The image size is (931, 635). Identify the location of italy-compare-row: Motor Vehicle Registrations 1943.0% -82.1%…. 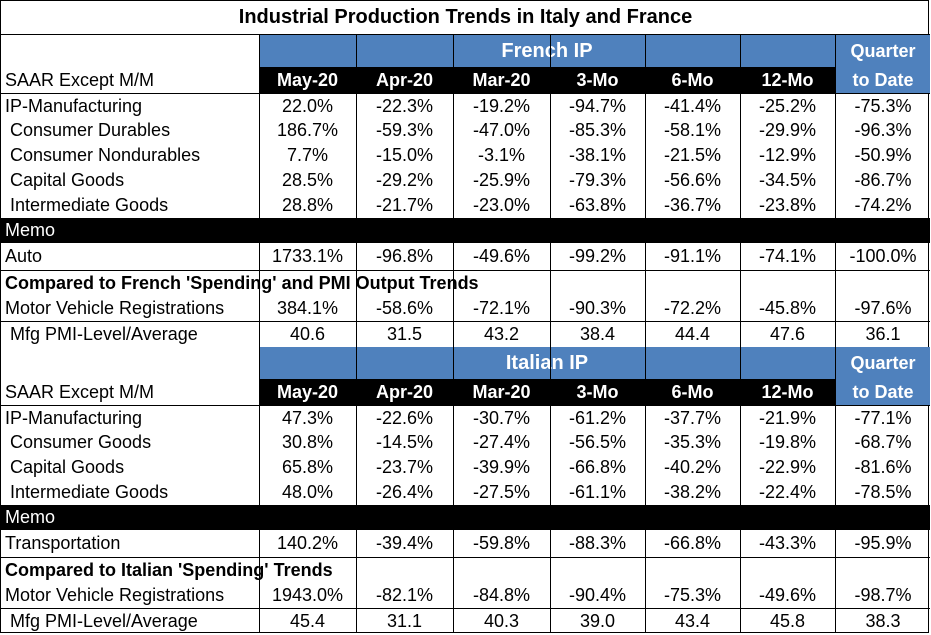
(465, 595).